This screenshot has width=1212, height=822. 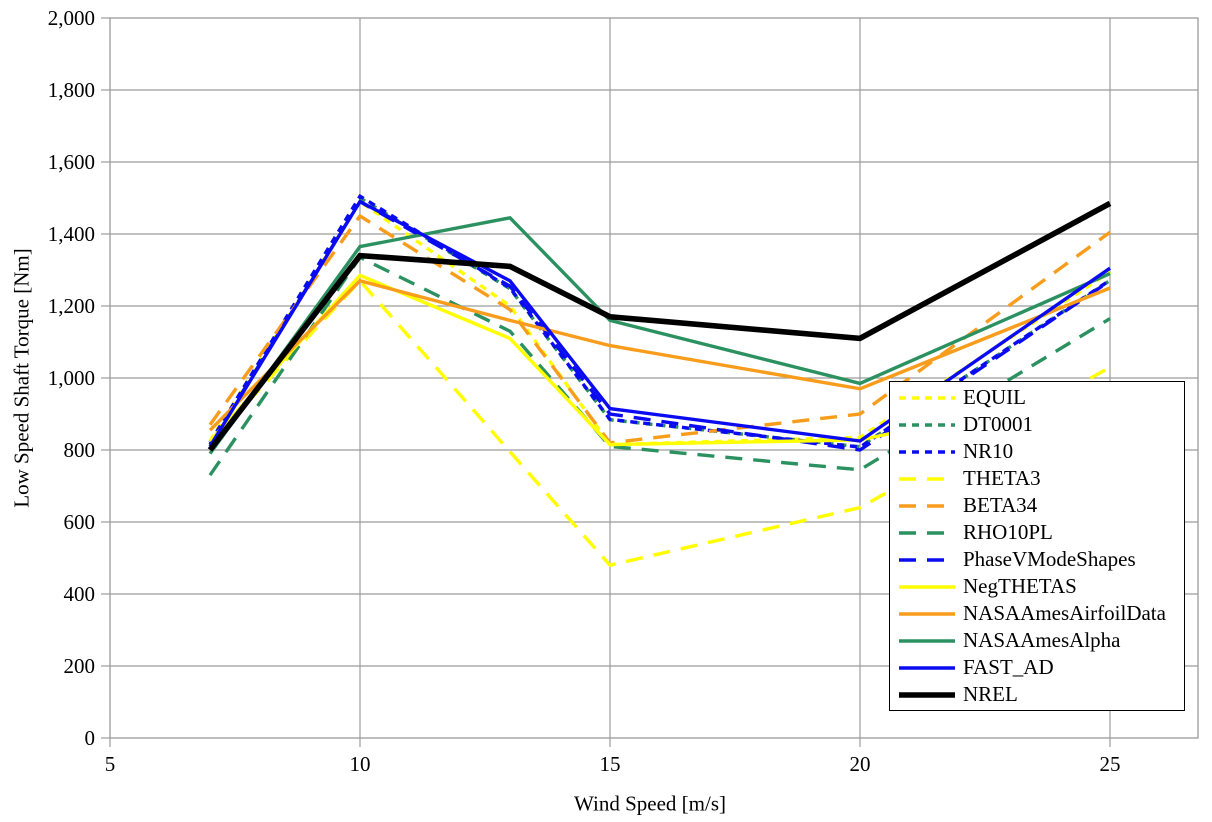 What do you see at coordinates (71, 306) in the screenshot?
I see `y-tick-label: 1,200` at bounding box center [71, 306].